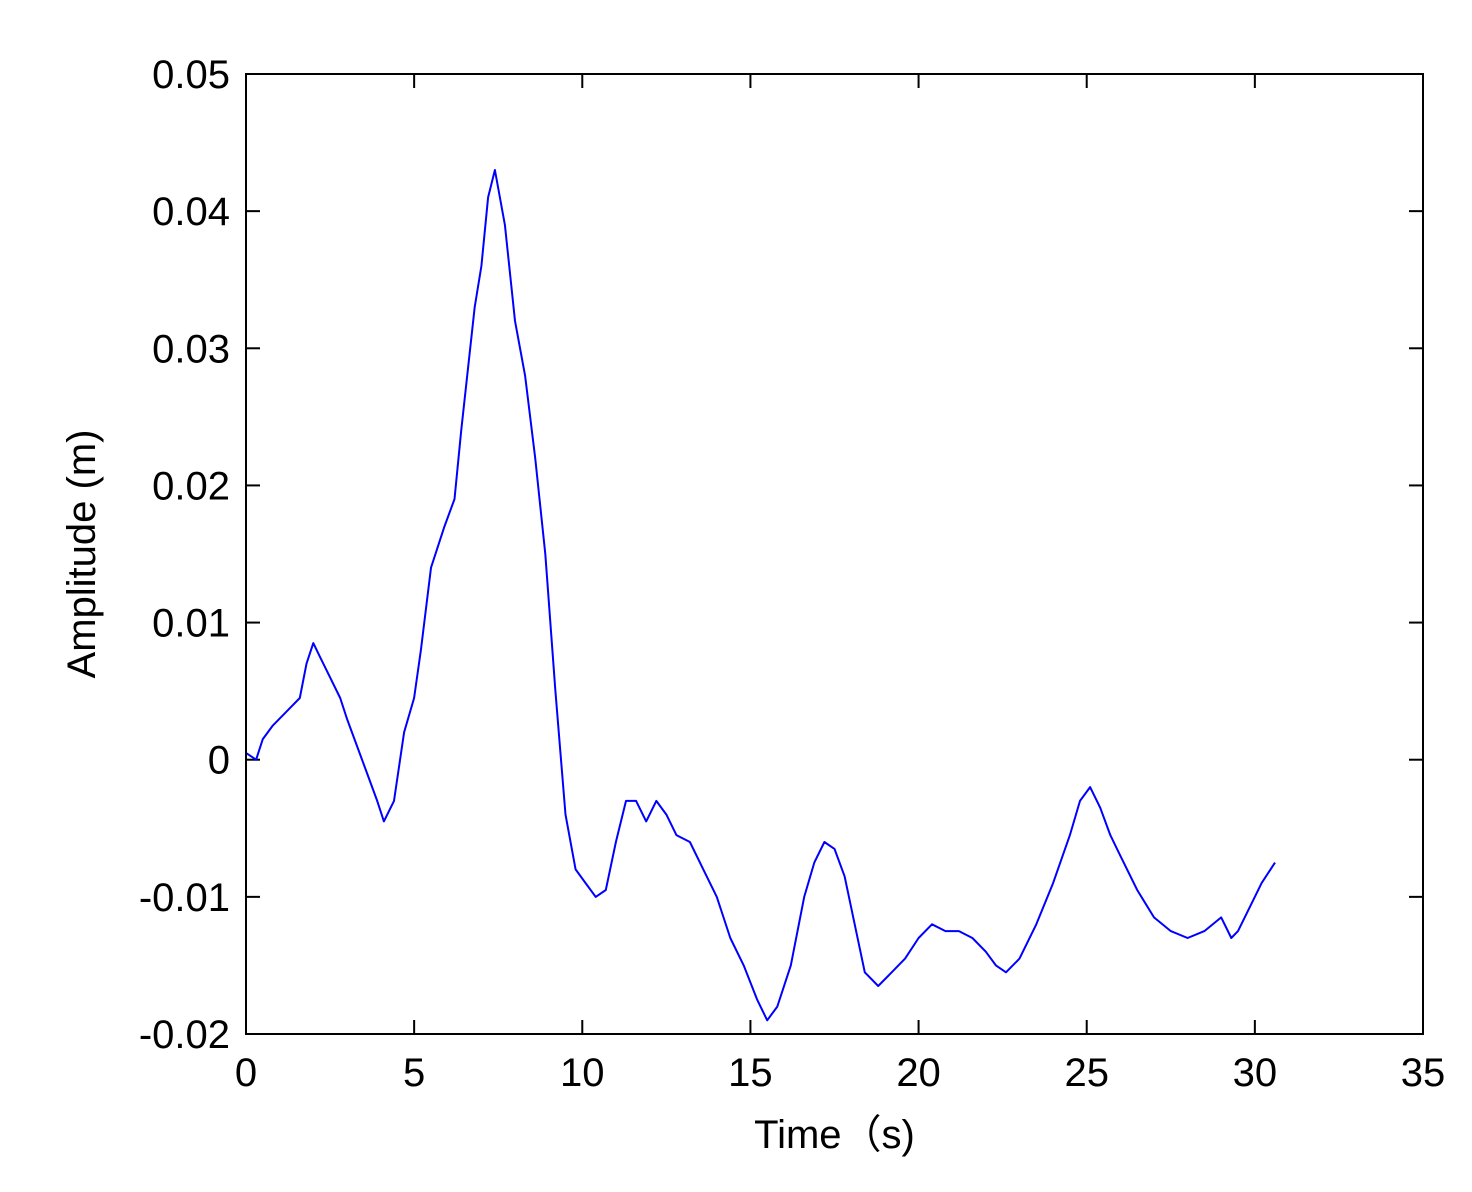 This screenshot has height=1192, width=1472. I want to click on y-tick-label: -0.02, so click(184, 1035).